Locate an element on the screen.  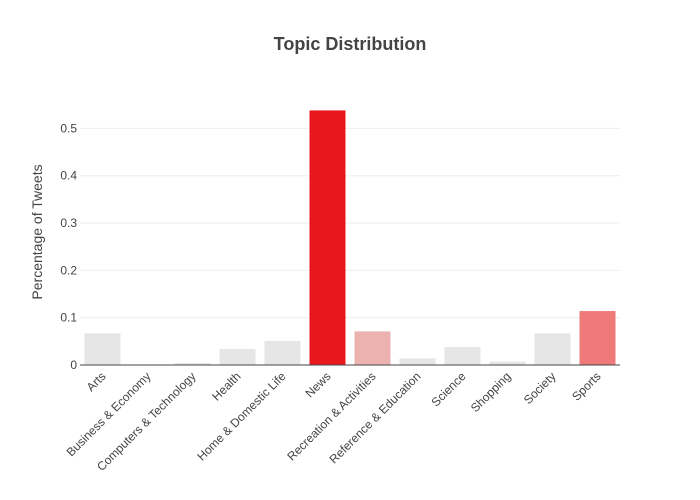
x-tick-label: Sports is located at coordinates (586, 386).